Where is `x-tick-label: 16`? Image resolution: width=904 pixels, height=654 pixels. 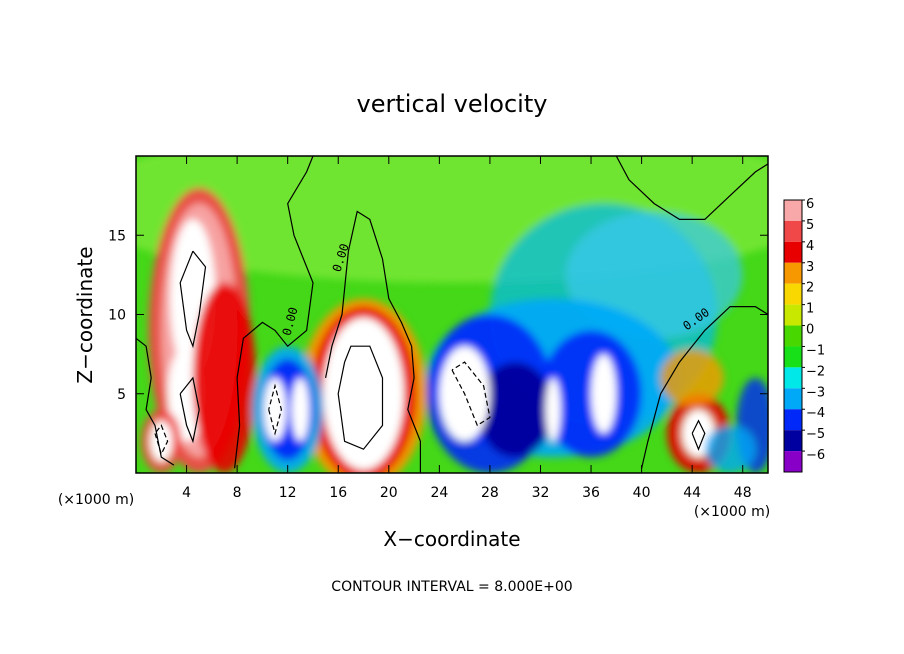
x-tick-label: 16 is located at coordinates (338, 493).